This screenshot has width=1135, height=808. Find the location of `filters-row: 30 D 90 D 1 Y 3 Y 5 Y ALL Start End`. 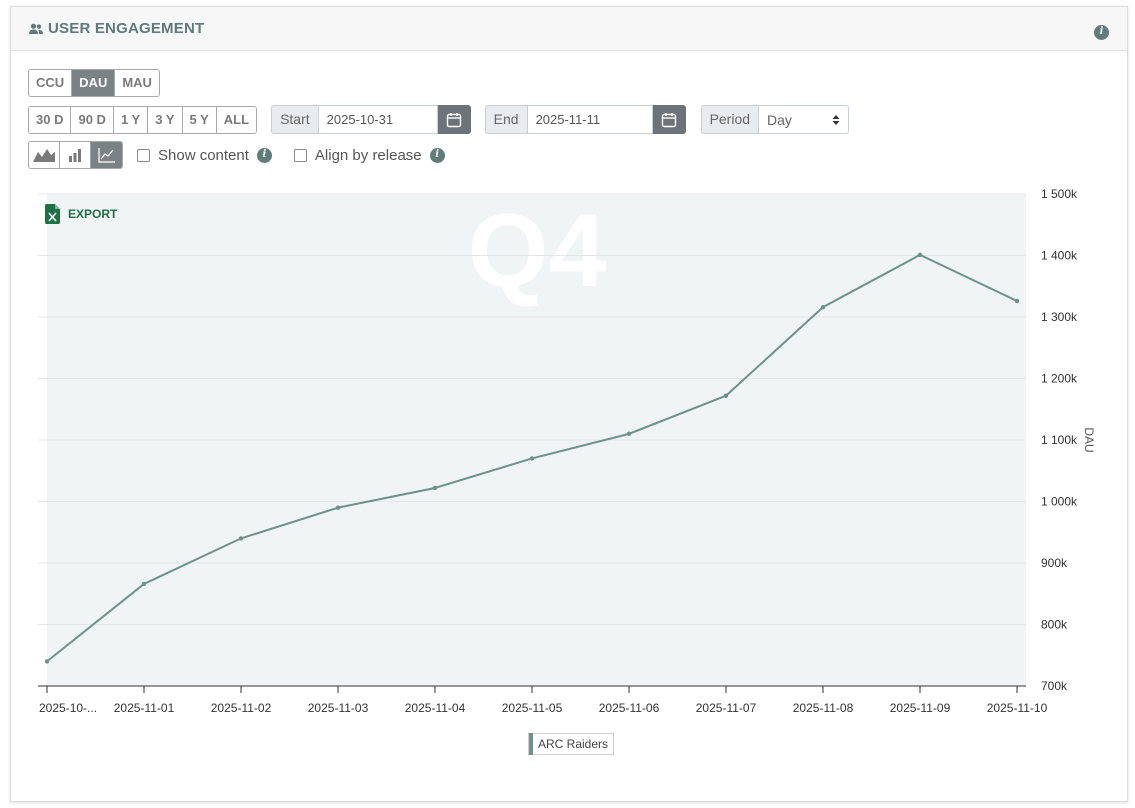

filters-row: 30 D 90 D 1 Y 3 Y 5 Y ALL Start End is located at coordinates (439, 119).